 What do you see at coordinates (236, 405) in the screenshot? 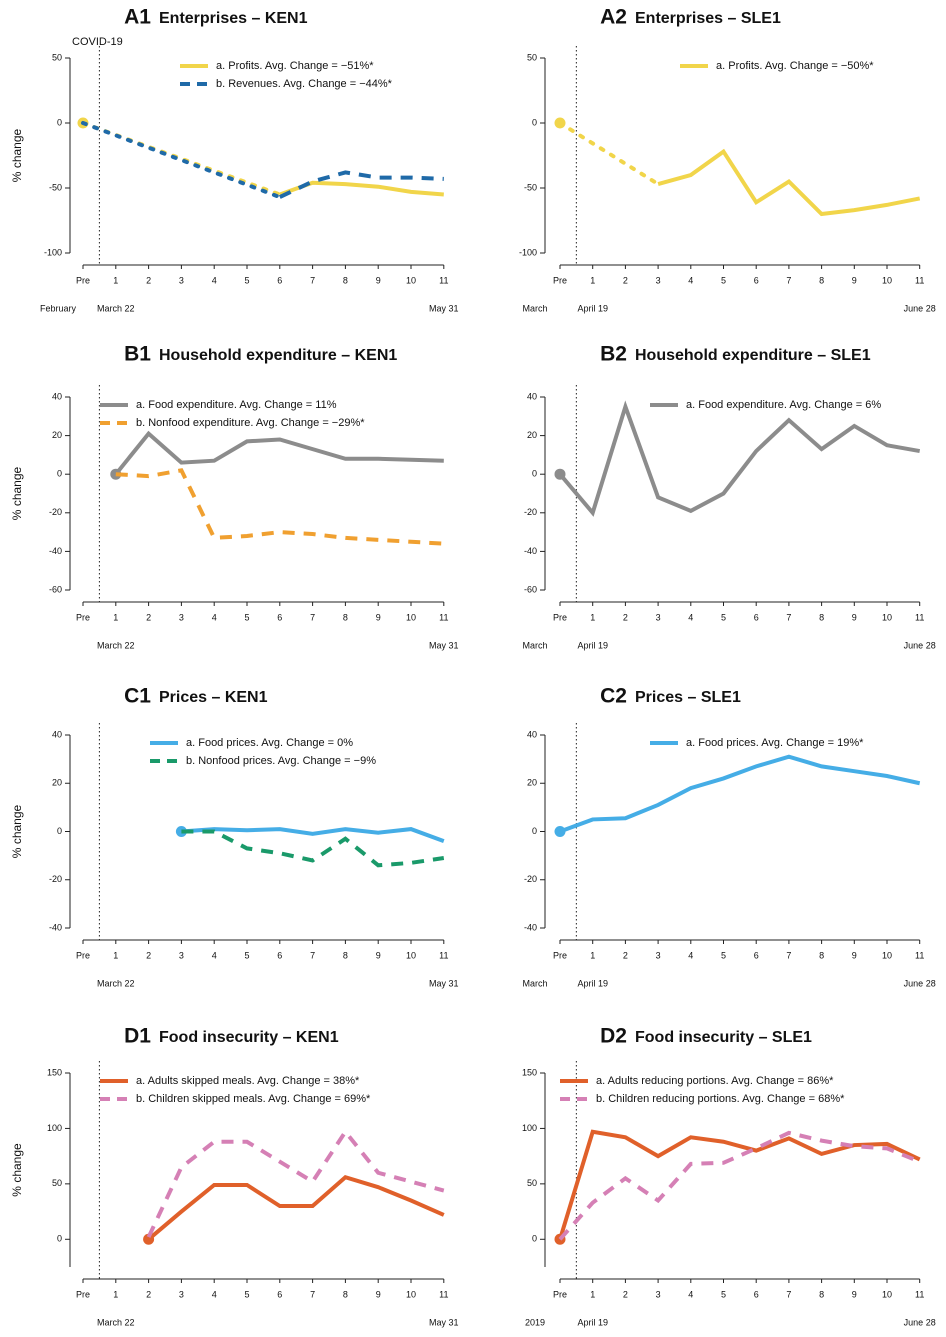
I see `legend-label: a. Food expenditure. Avg. Change = 11%` at bounding box center [236, 405].